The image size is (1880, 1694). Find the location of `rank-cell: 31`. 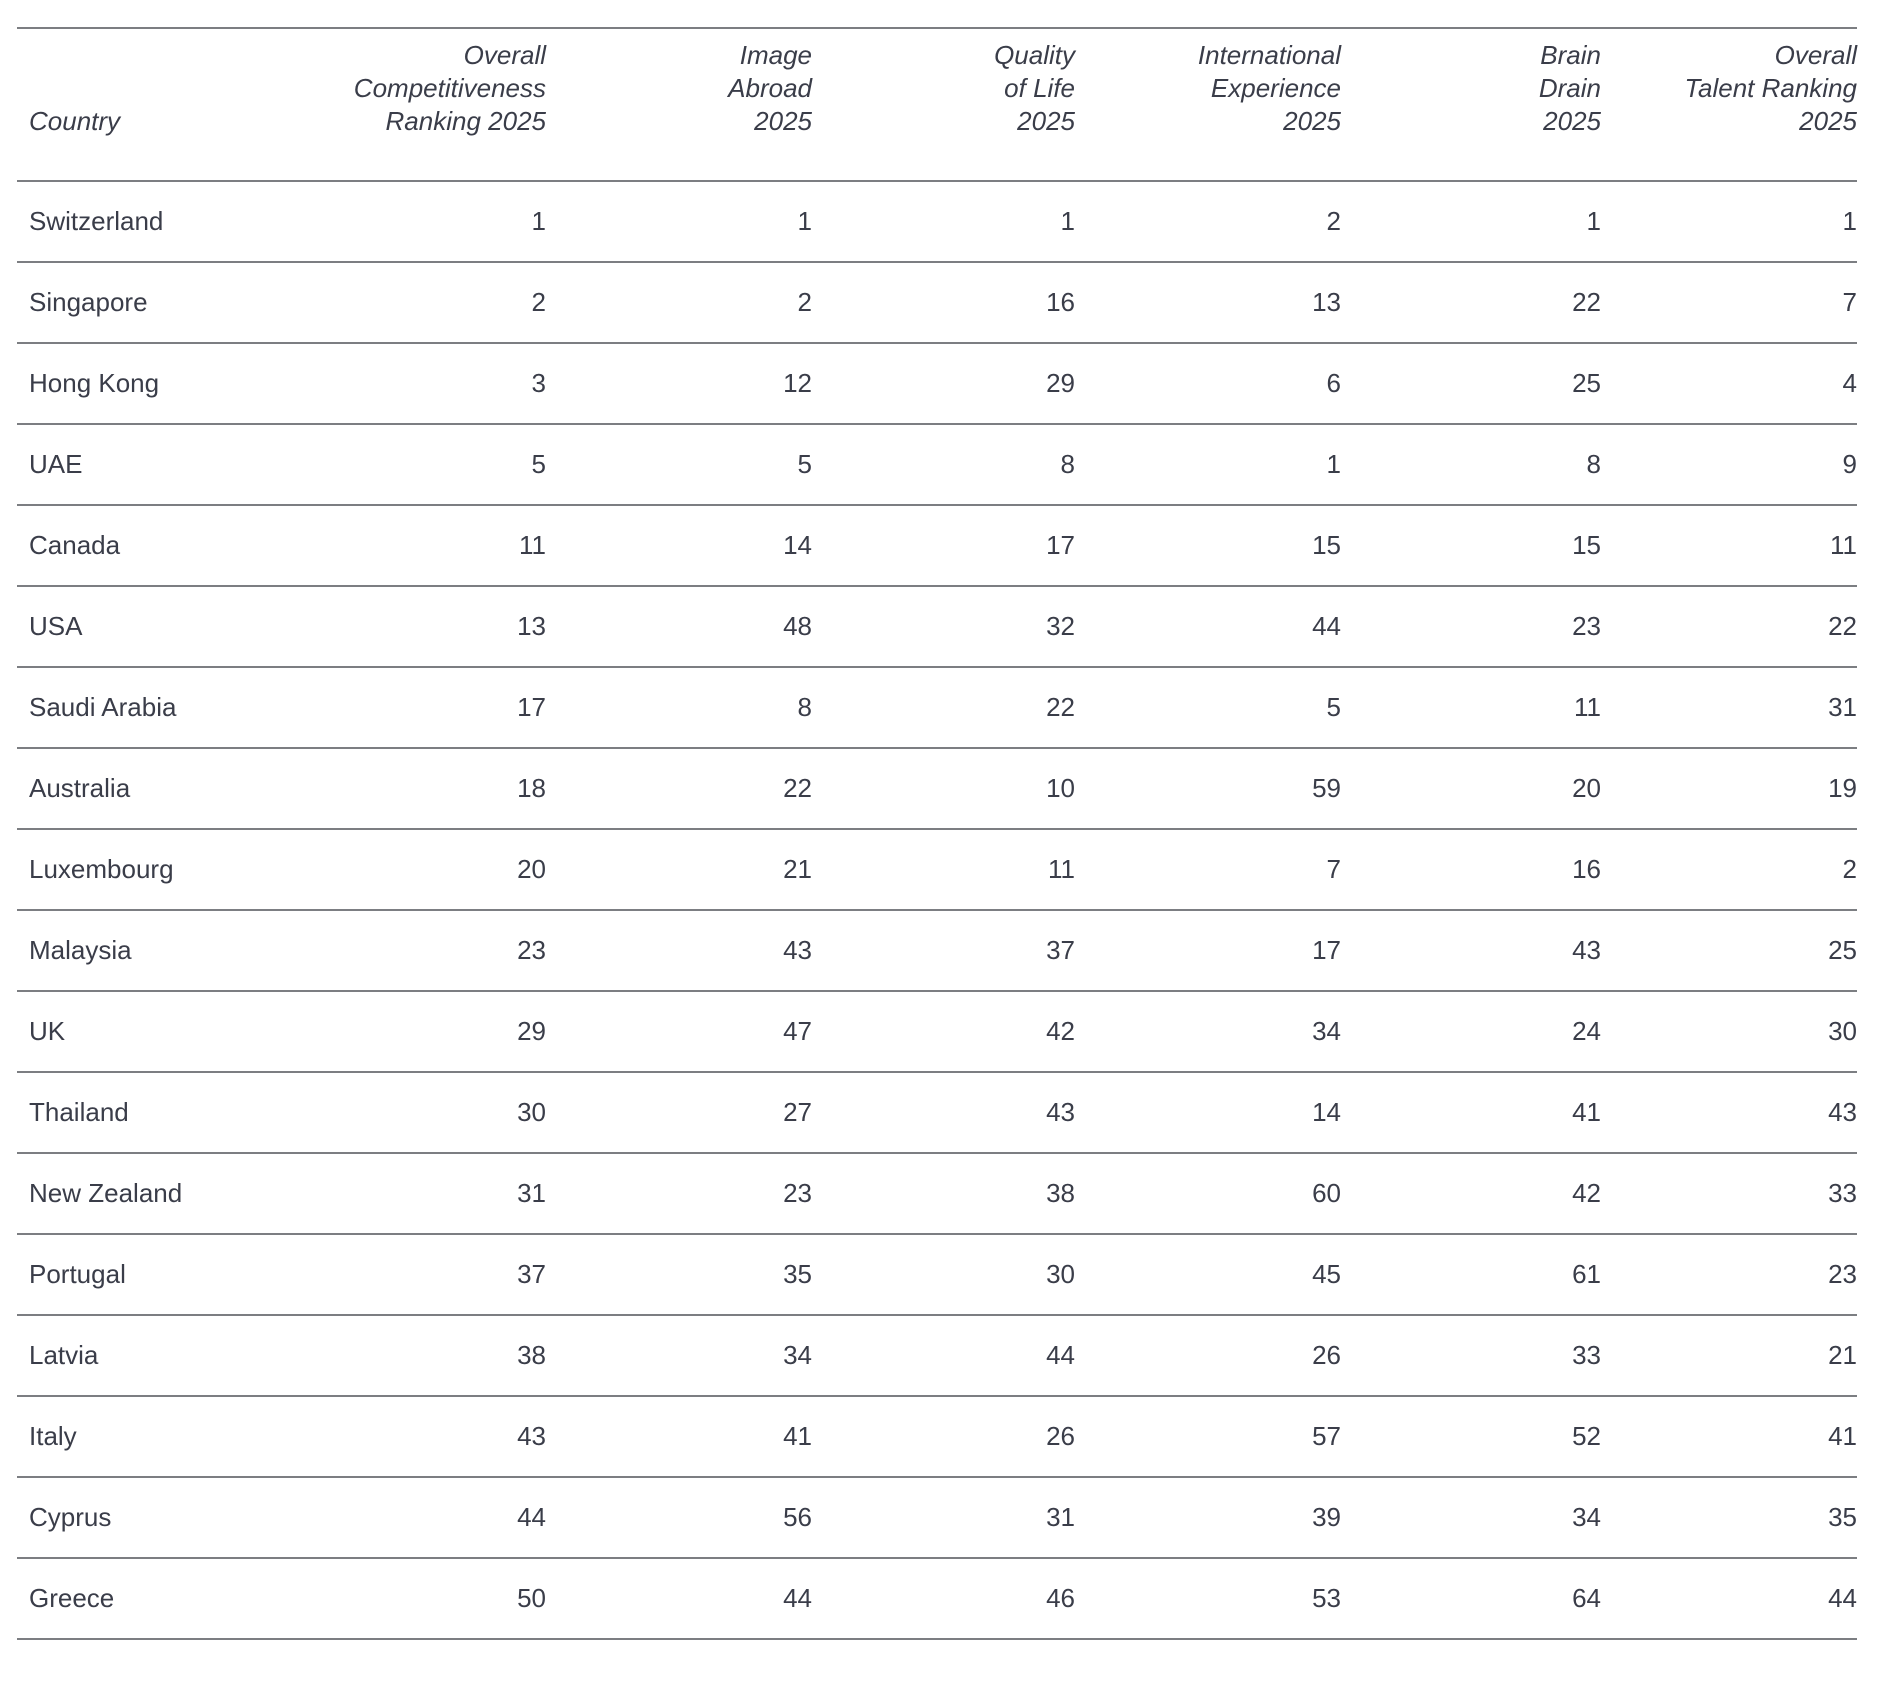

rank-cell: 31 is located at coordinates (943, 1518).